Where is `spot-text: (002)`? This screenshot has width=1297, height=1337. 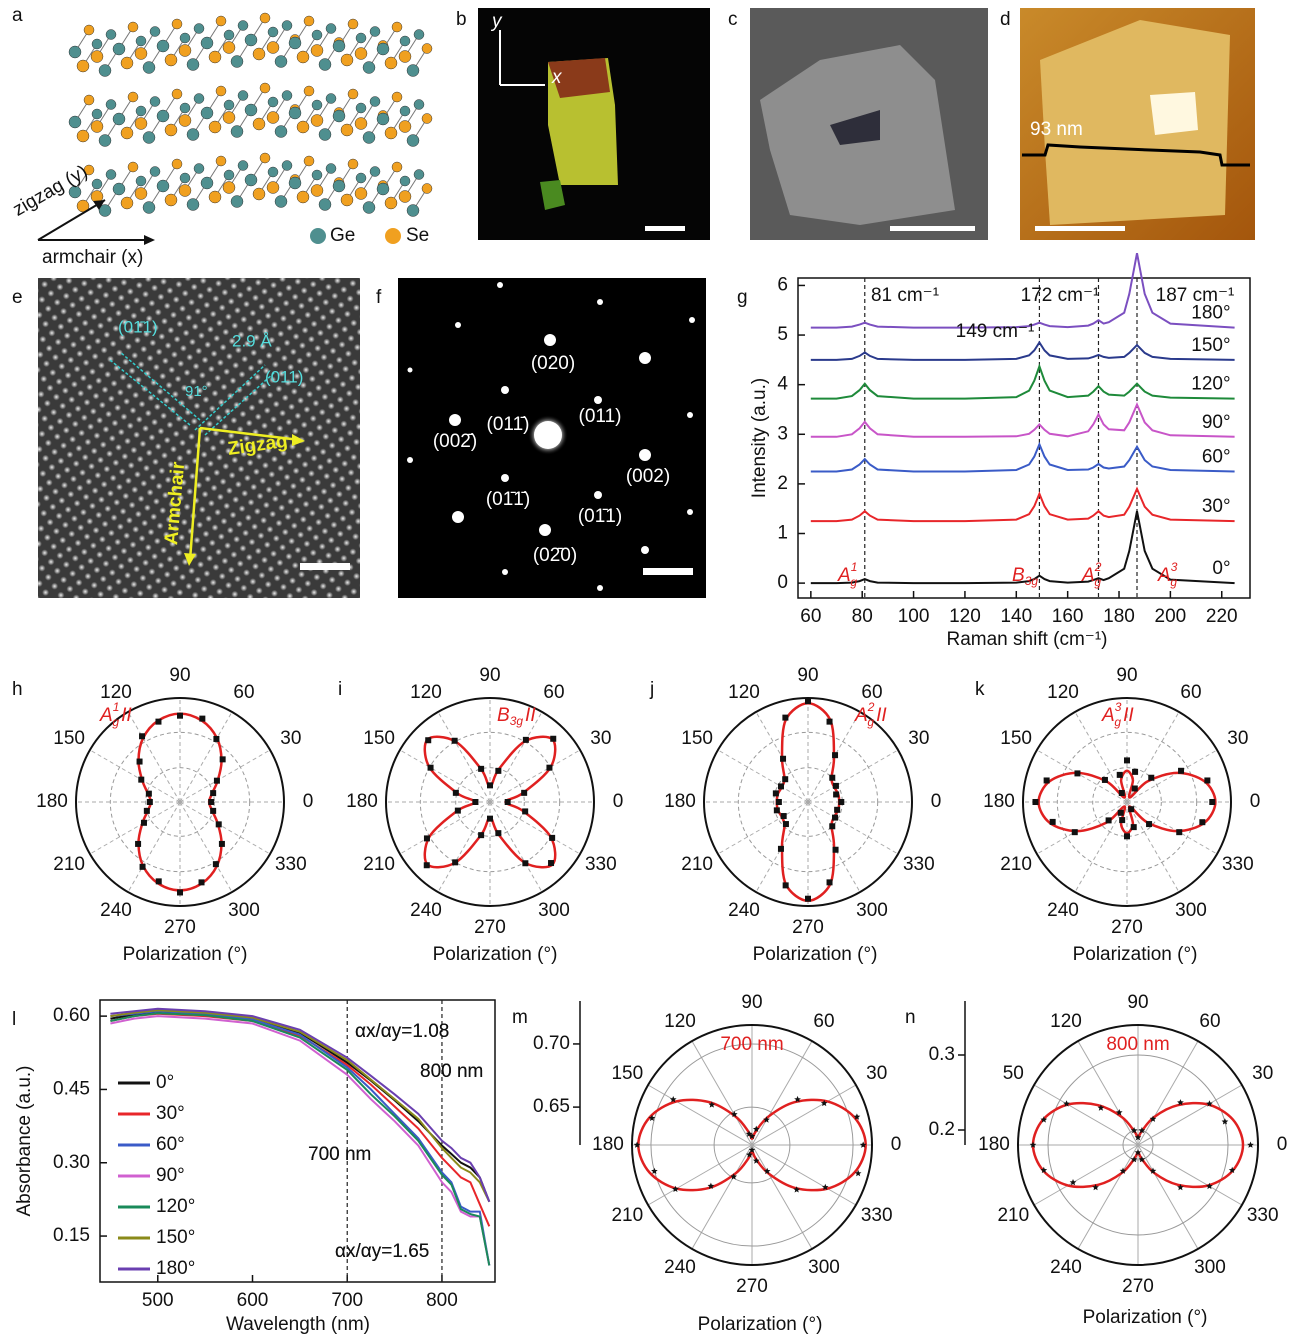
spot-text: (002) is located at coordinates (648, 476).